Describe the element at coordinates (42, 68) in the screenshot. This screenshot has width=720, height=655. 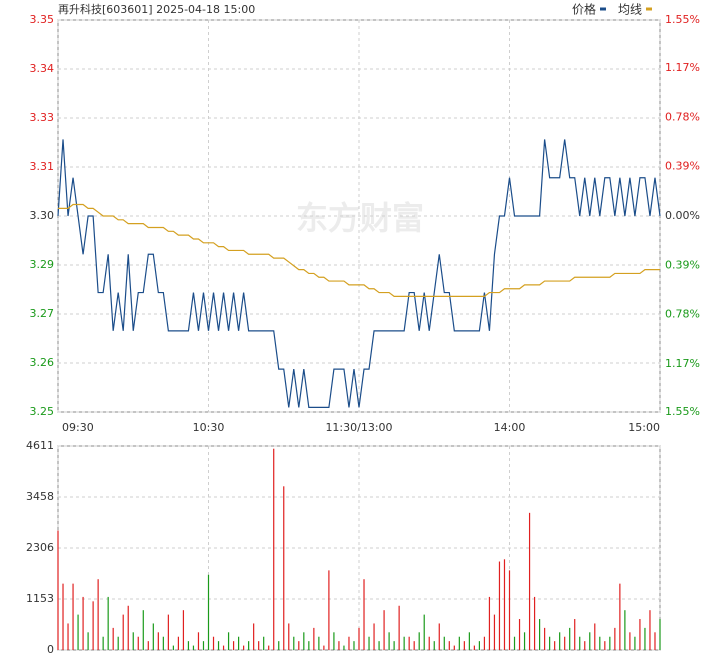
I see `y-tick-label: 3.34` at that location.